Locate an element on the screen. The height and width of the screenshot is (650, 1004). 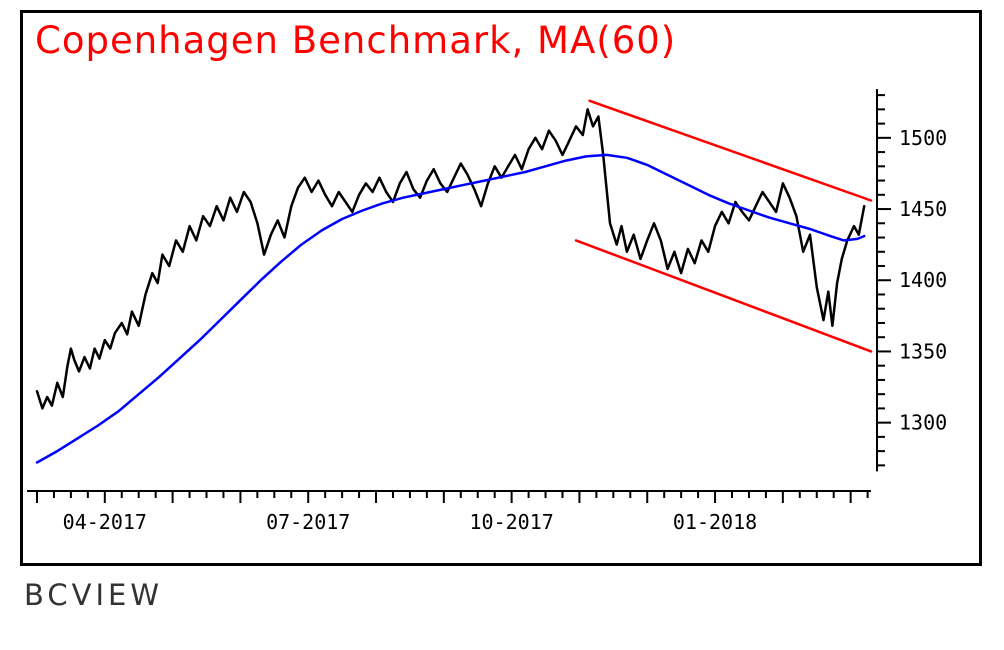
x-tick-label: 10-2017 is located at coordinates (511, 522).